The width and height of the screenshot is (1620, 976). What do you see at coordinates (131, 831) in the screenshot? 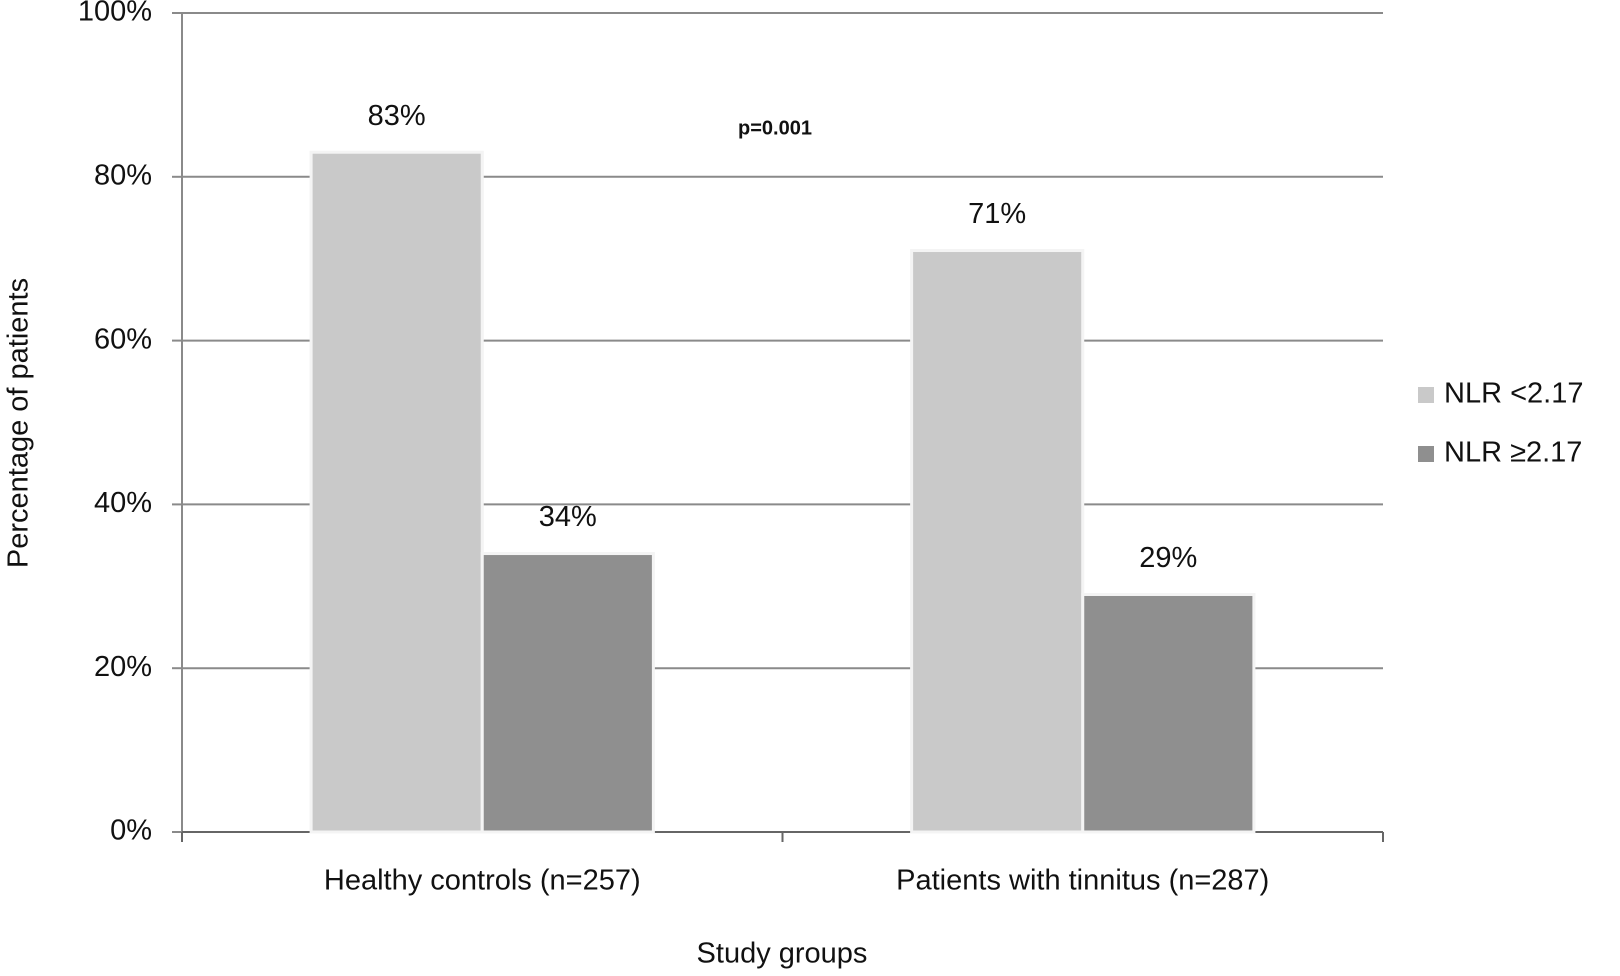
I see `y-tick-label: 0%` at bounding box center [131, 831].